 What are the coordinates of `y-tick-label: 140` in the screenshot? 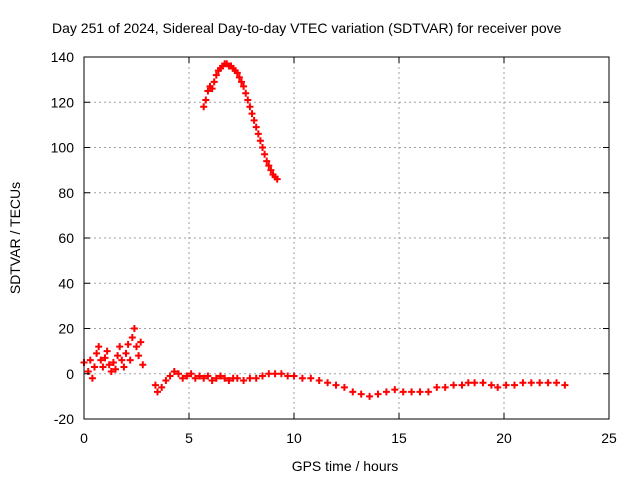 It's located at (63, 57).